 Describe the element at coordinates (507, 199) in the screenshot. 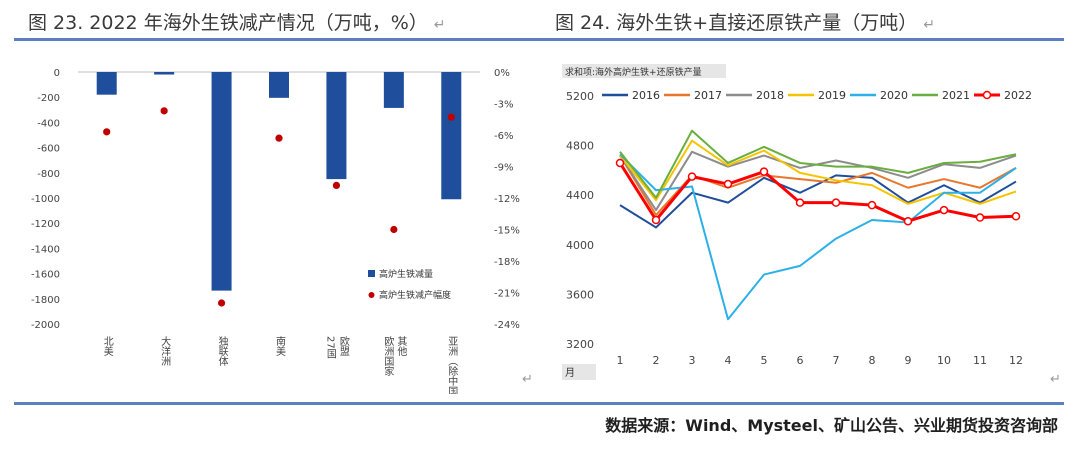

I see `y-tick-label-right: -12%` at that location.